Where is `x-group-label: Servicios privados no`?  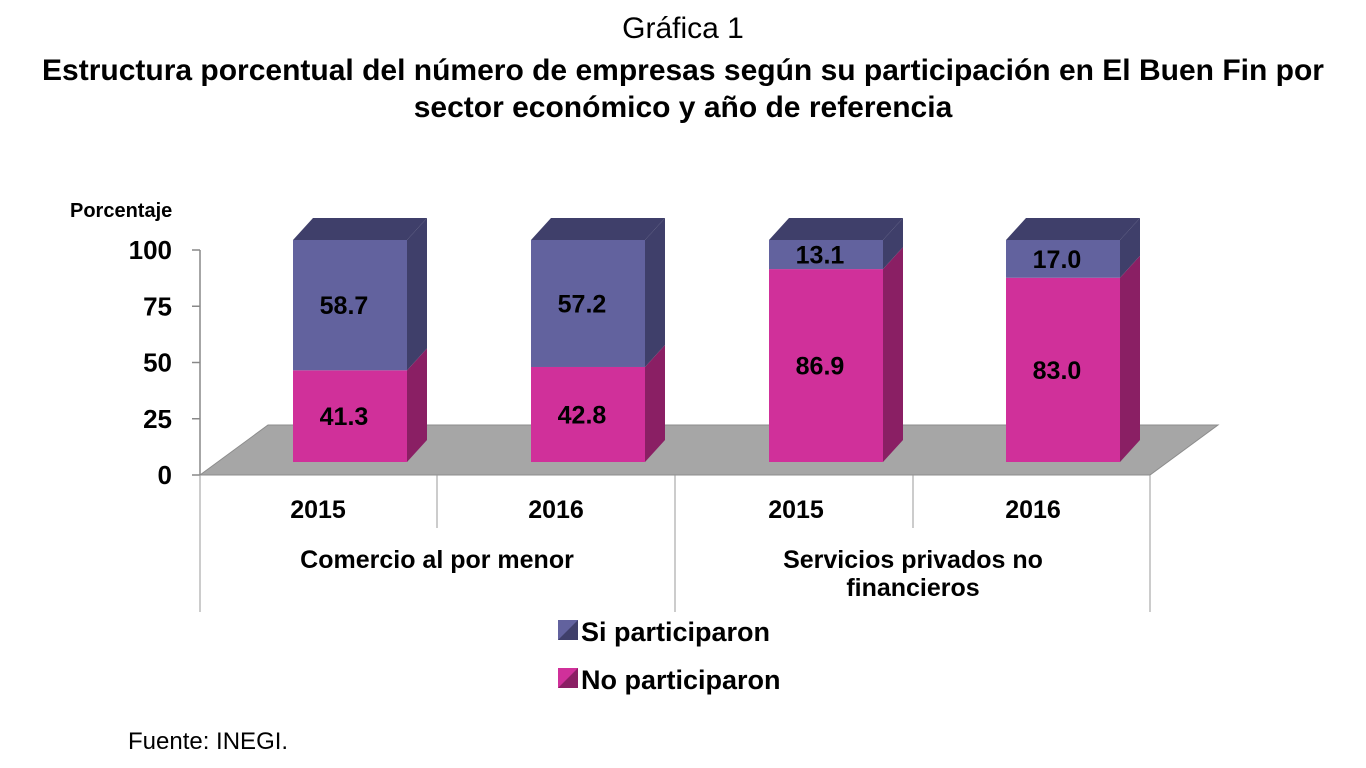
x-group-label: Servicios privados no is located at coordinates (913, 560).